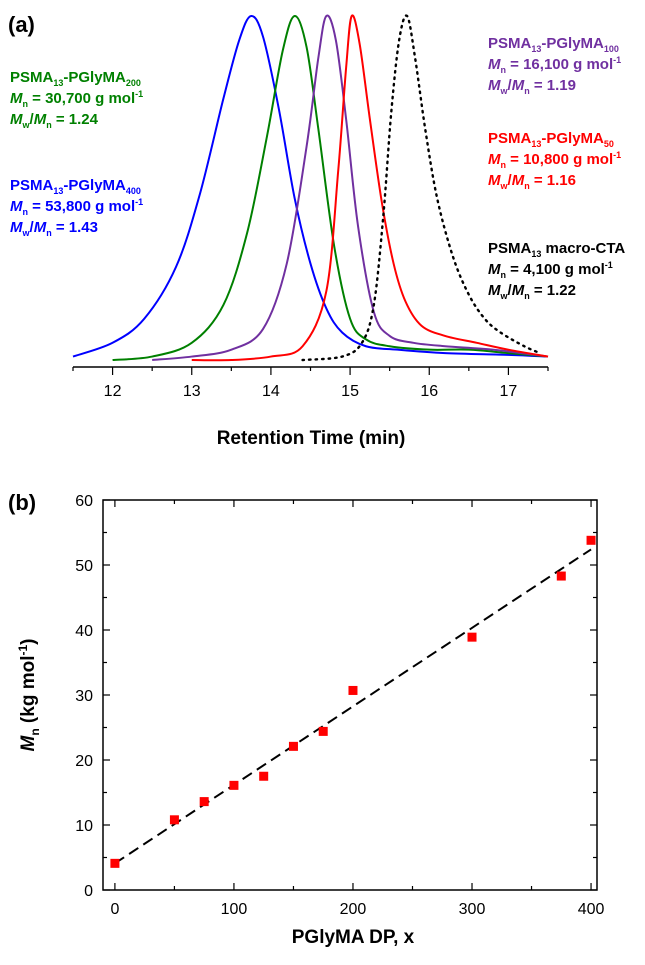  What do you see at coordinates (509, 391) in the screenshot?
I see `x-tick-label: 17` at bounding box center [509, 391].